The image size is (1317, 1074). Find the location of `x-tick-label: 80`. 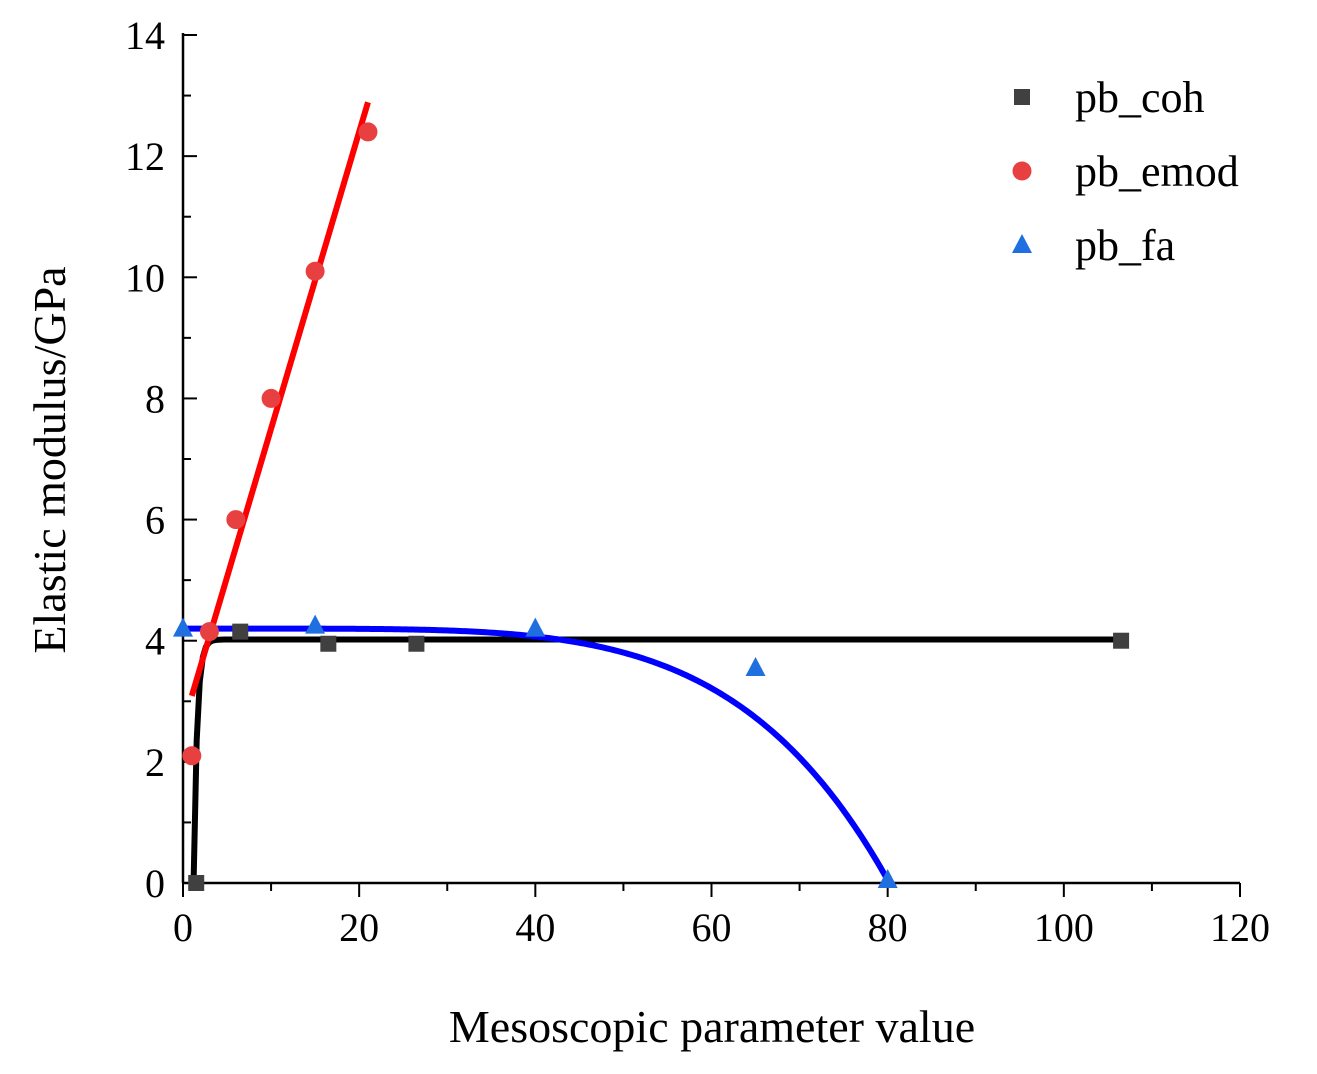

x-tick-label: 80 is located at coordinates (888, 927).